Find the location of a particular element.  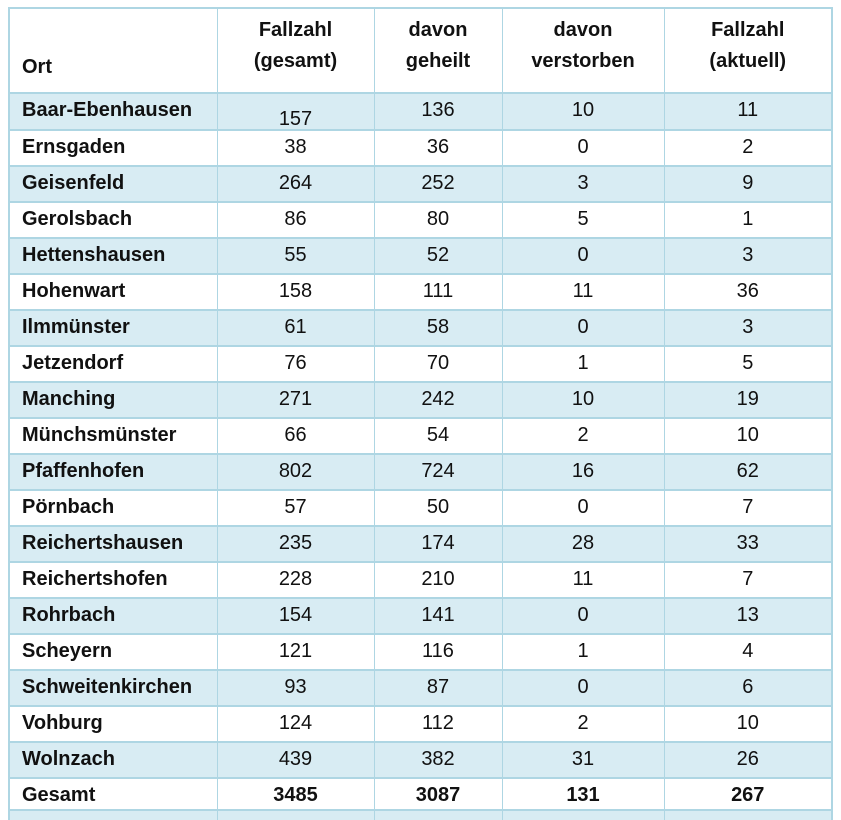

cell-ort: Hohenwart is located at coordinates (113, 292).